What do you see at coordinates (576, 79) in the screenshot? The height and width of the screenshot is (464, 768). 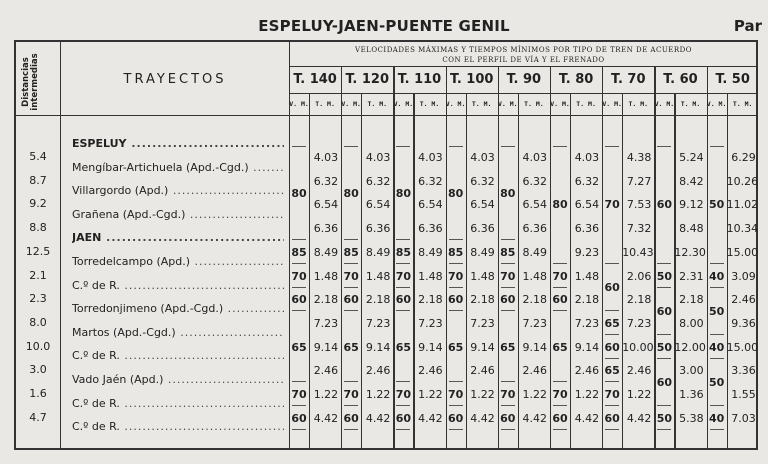 I see `train-type-label: T. 80` at bounding box center [576, 79].